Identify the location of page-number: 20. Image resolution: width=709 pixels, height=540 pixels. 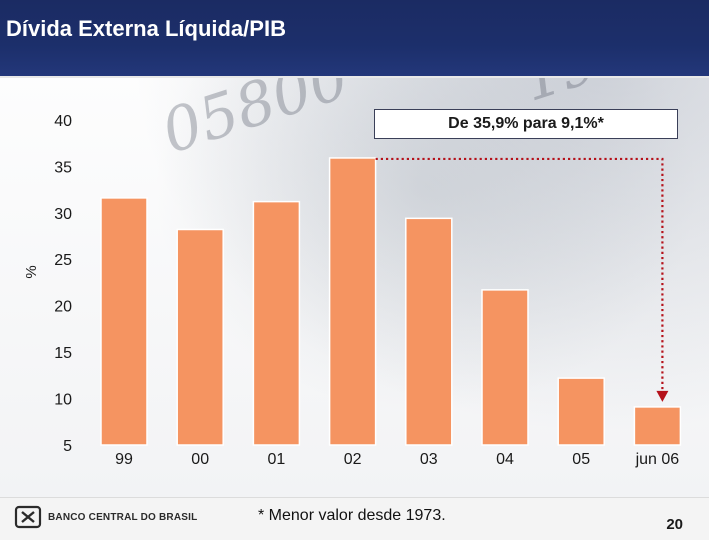
(674, 524).